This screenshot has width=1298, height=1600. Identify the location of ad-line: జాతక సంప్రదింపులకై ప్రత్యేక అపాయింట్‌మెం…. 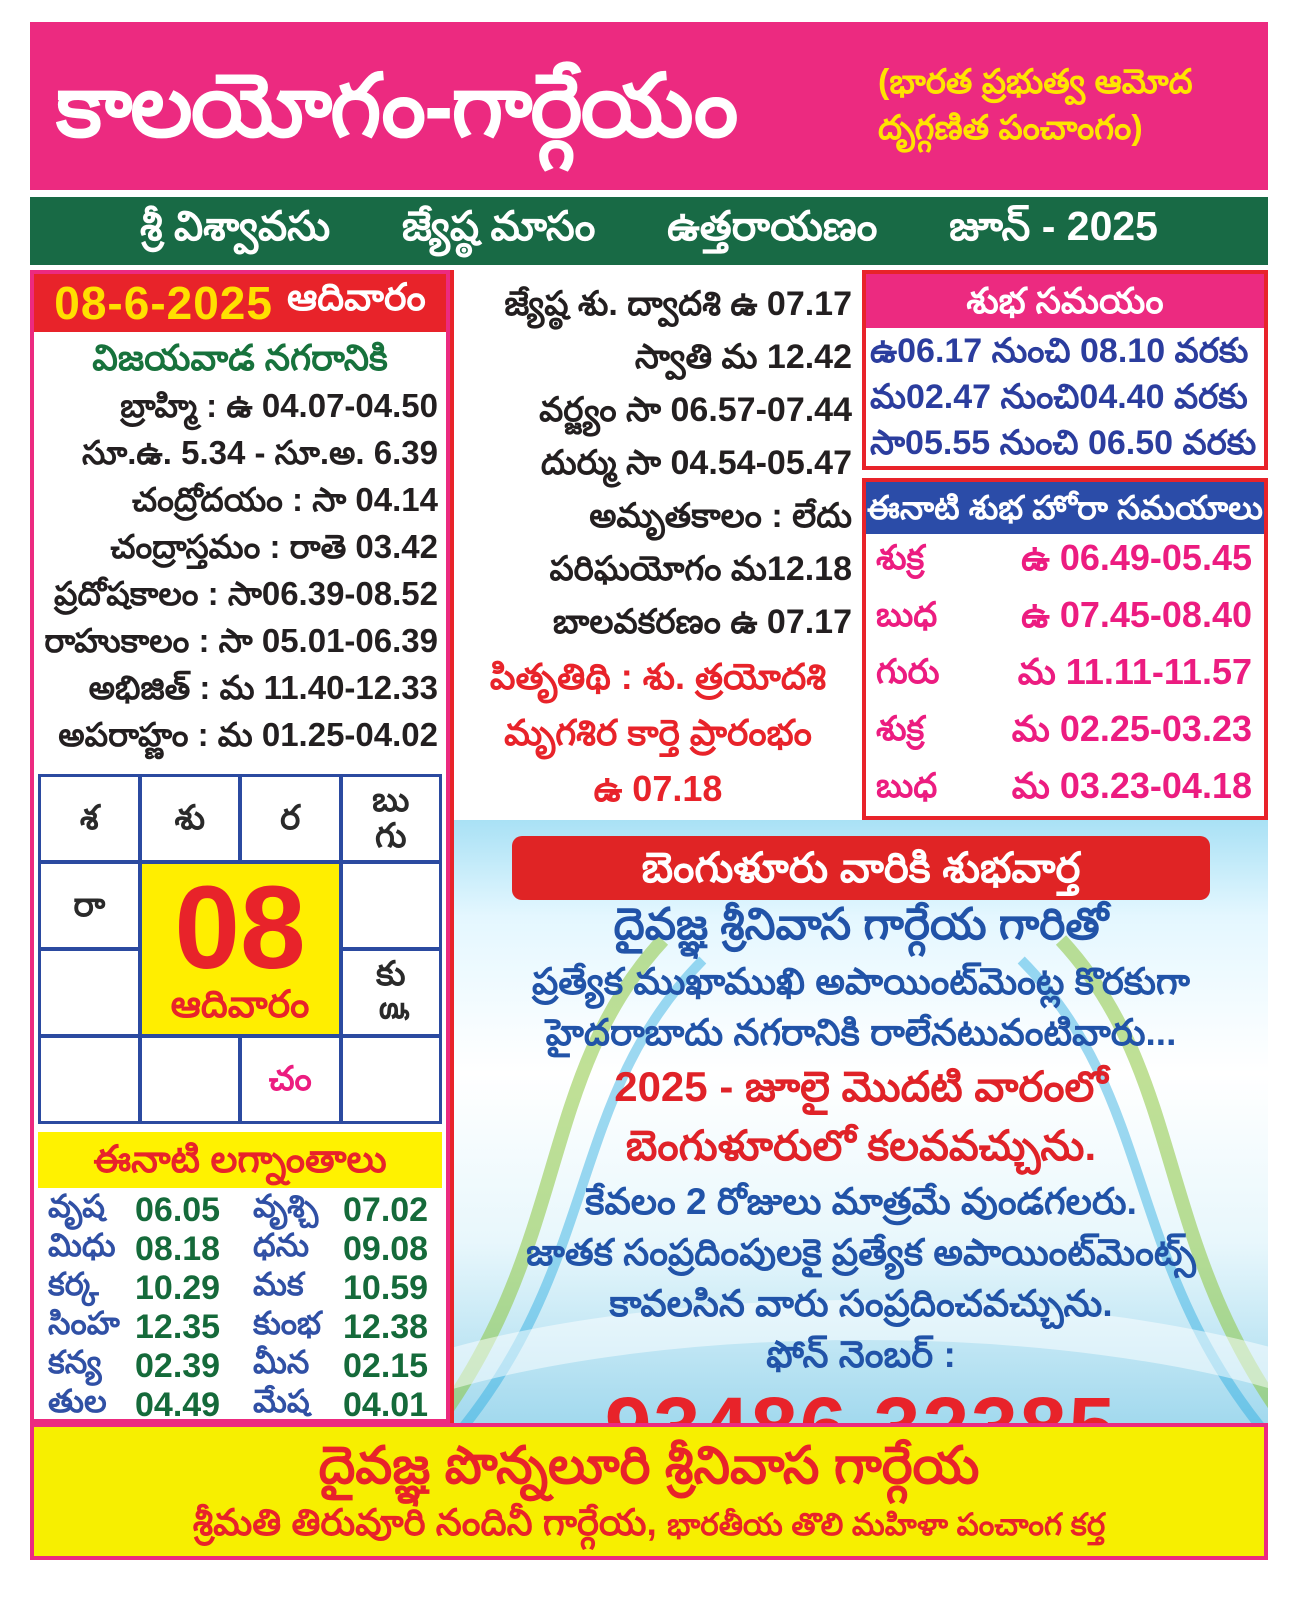
(861, 1252).